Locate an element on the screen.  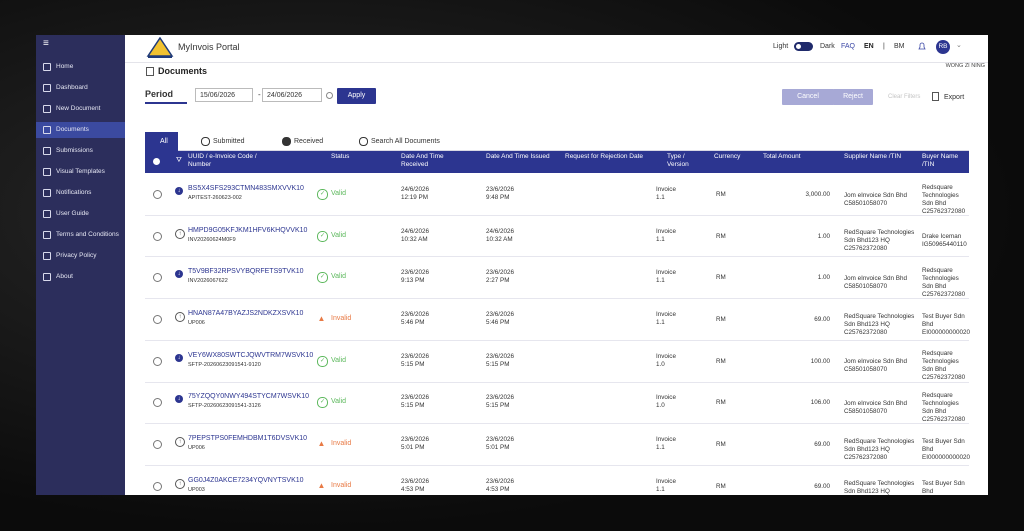
nav-item: Submissions is located at coordinates (74, 150).